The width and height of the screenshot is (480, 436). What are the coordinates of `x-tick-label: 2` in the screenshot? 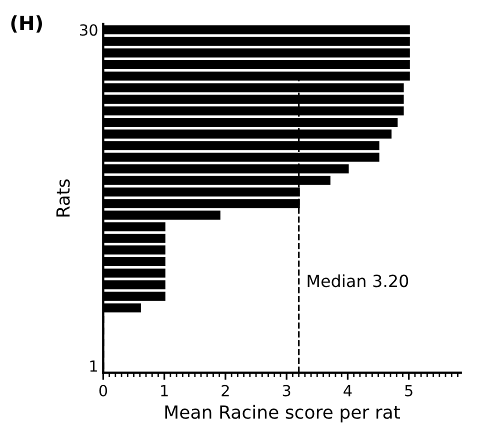 It's located at (225, 390).